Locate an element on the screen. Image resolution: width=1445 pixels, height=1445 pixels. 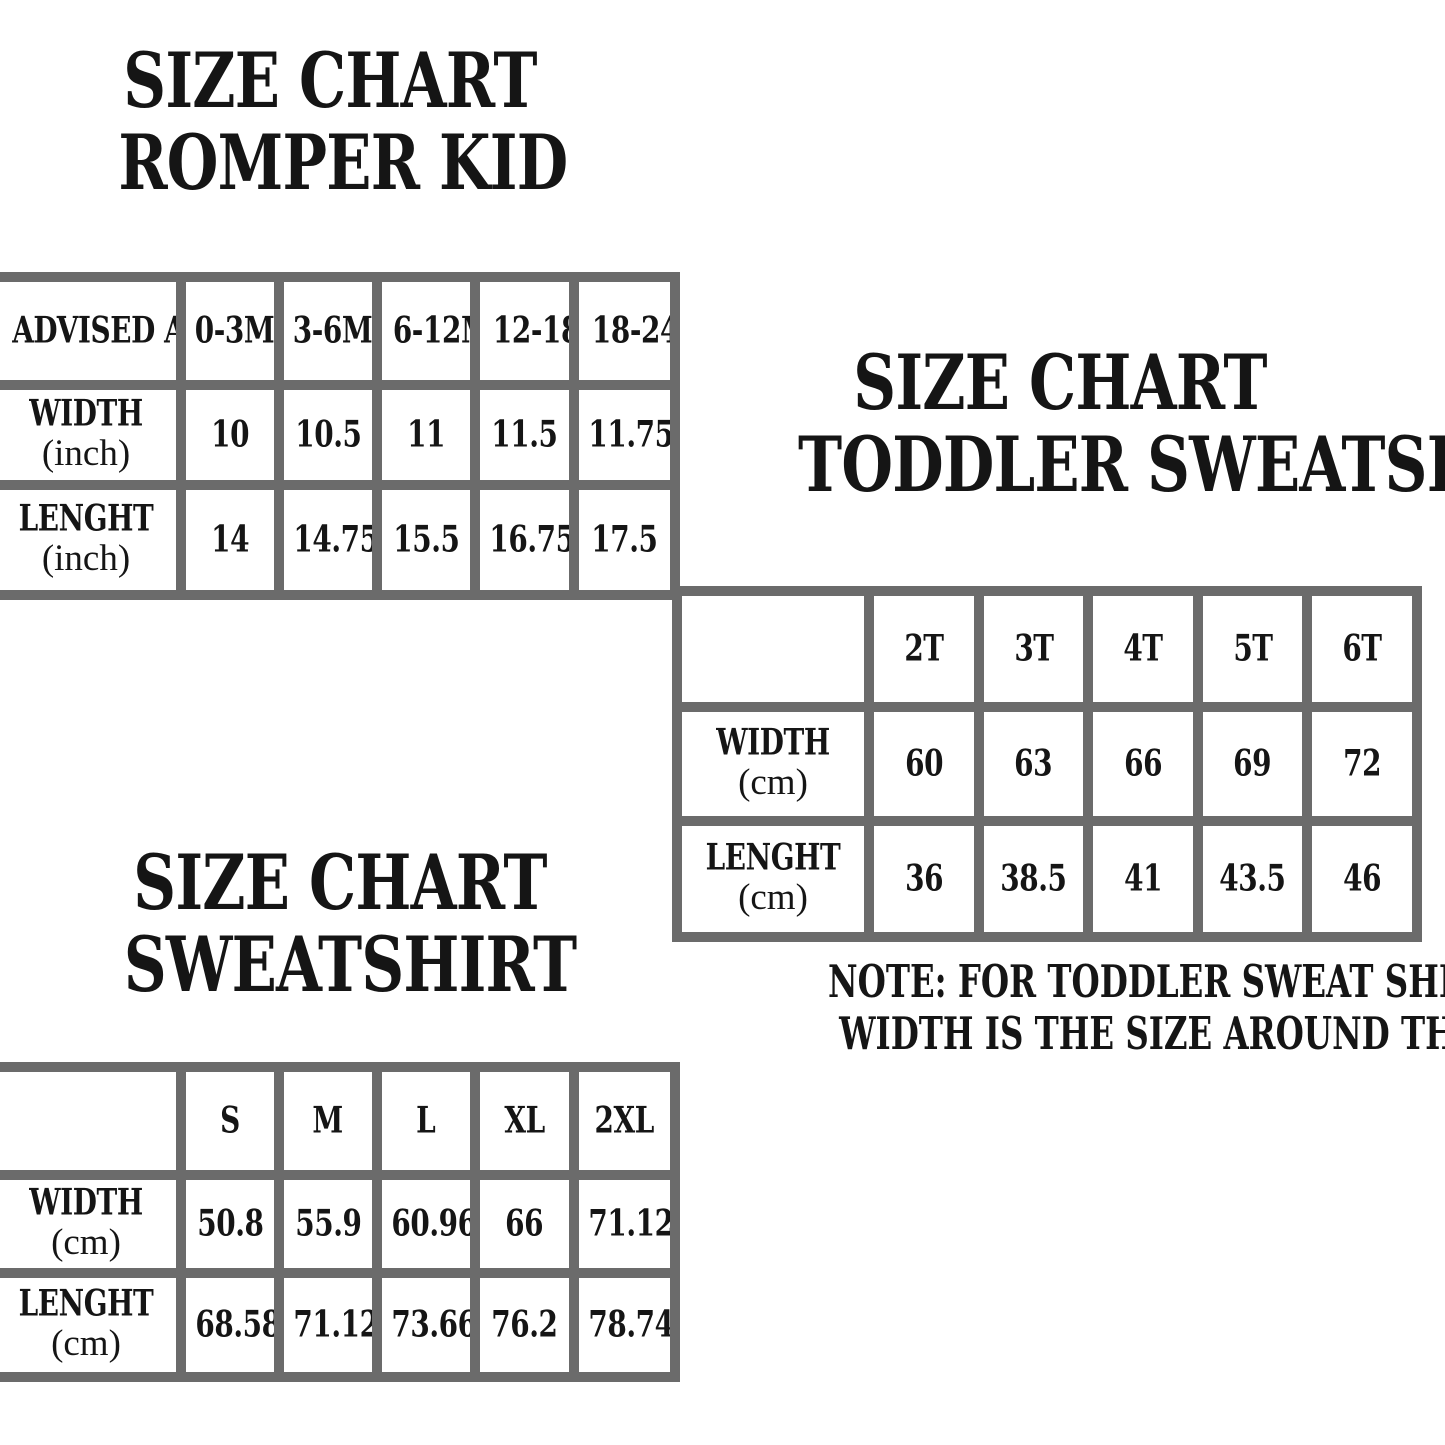
size-value-cell: 69 is located at coordinates (1252, 764).